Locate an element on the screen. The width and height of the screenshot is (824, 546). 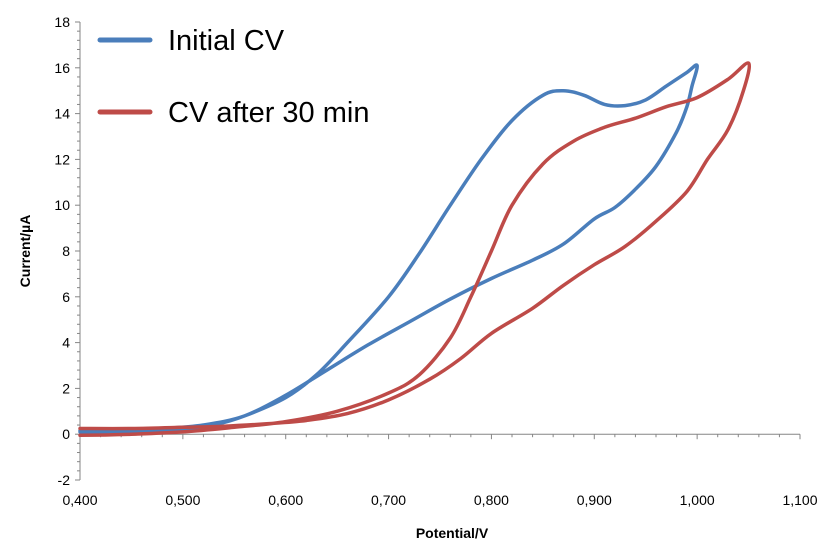
x-tick-label: 0,600 is located at coordinates (285, 500).